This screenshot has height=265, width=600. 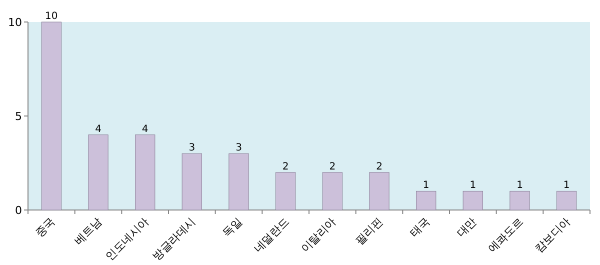 I want to click on y-tick-label: 5, so click(x=18, y=116).